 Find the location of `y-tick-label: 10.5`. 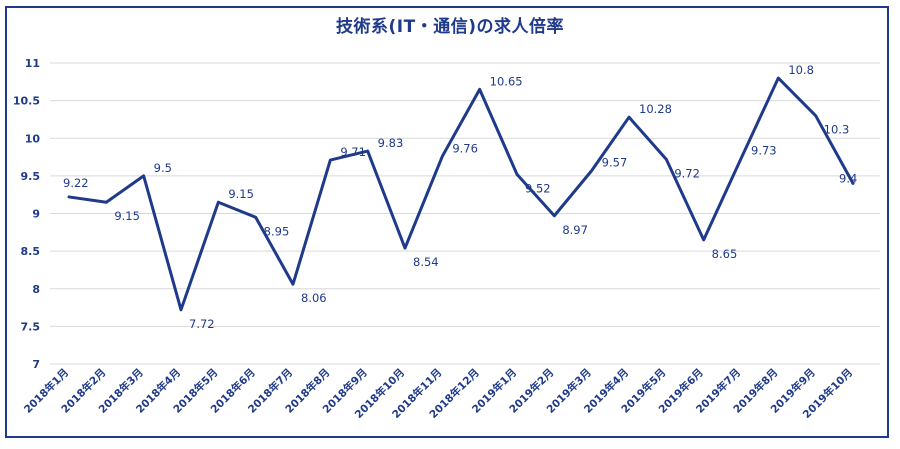

y-tick-label: 10.5 is located at coordinates (26, 101).